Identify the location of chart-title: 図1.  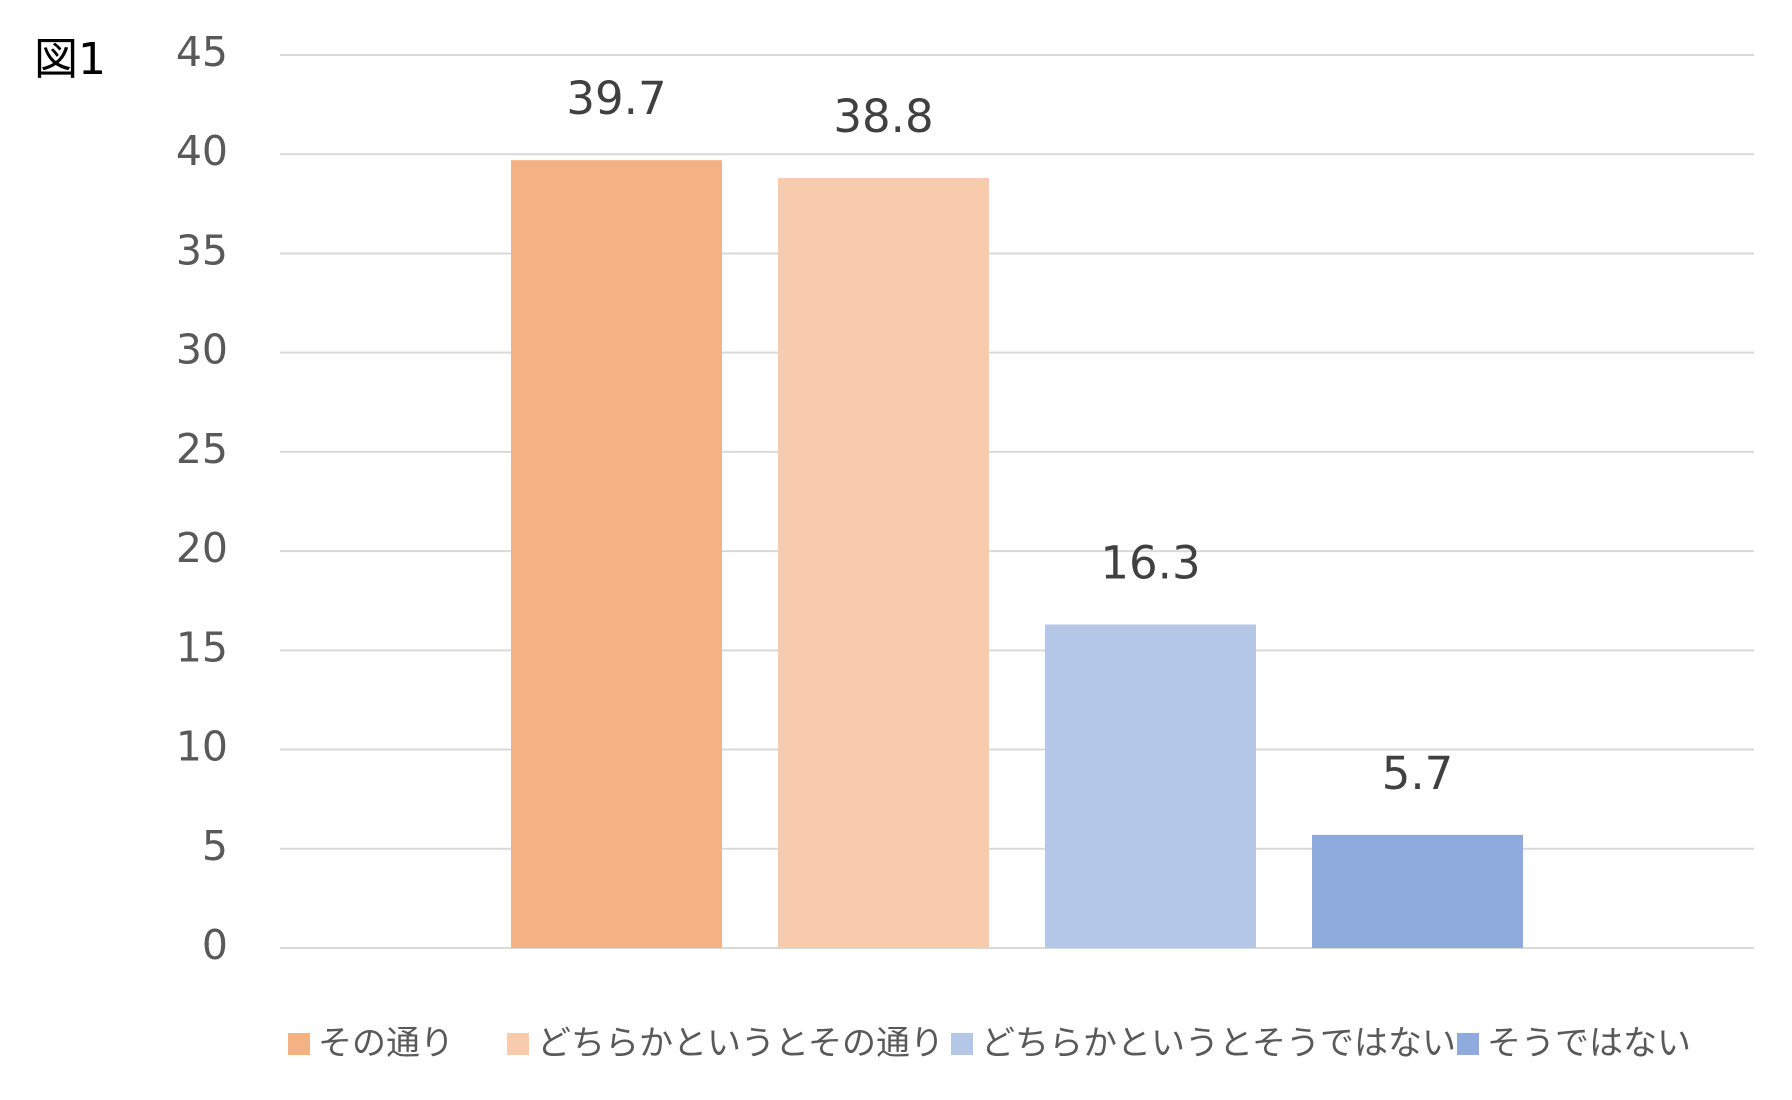
(70, 59).